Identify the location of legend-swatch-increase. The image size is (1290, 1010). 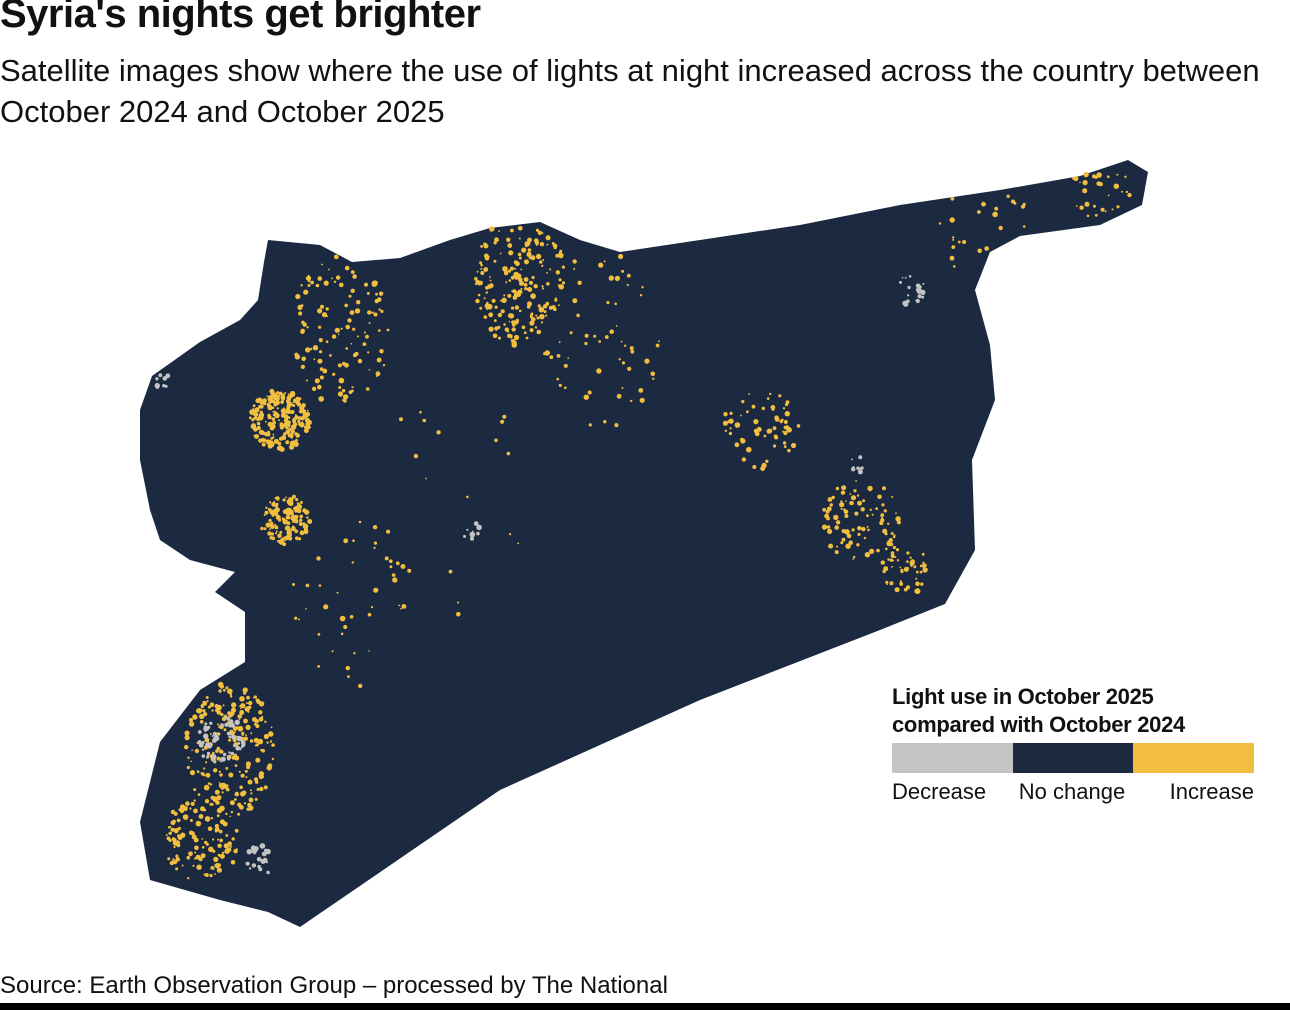
(1163, 758).